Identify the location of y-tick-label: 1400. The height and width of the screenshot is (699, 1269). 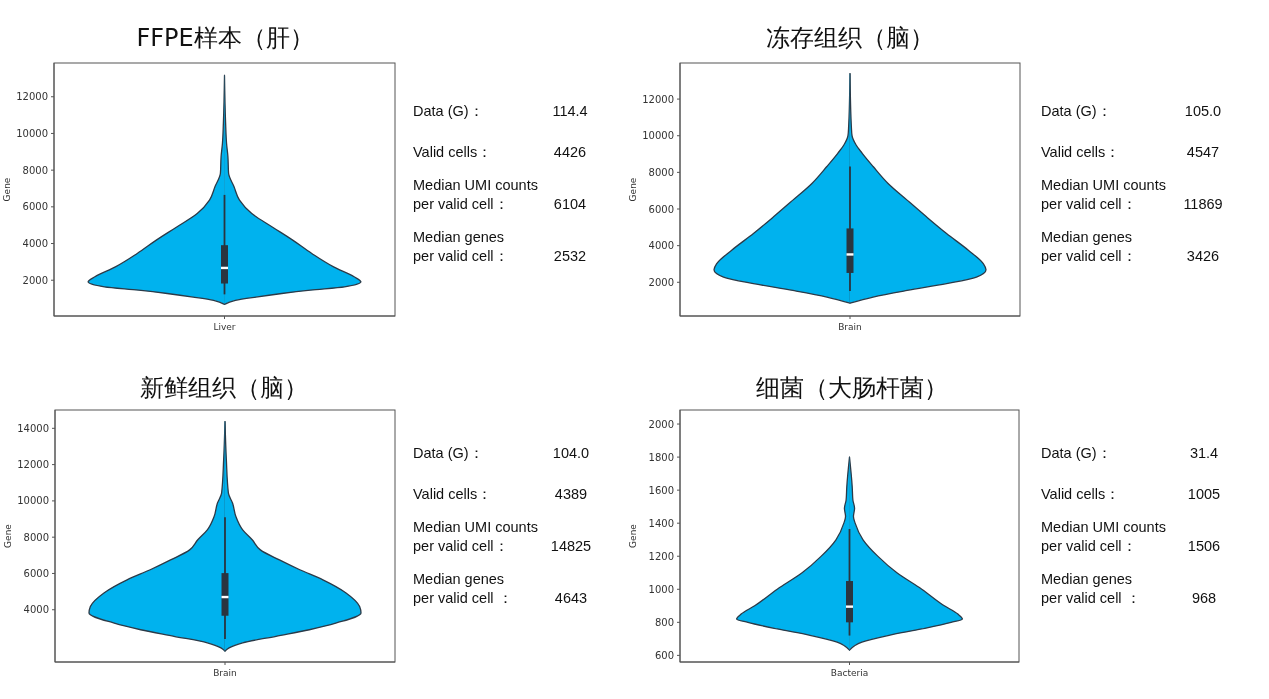
(661, 523).